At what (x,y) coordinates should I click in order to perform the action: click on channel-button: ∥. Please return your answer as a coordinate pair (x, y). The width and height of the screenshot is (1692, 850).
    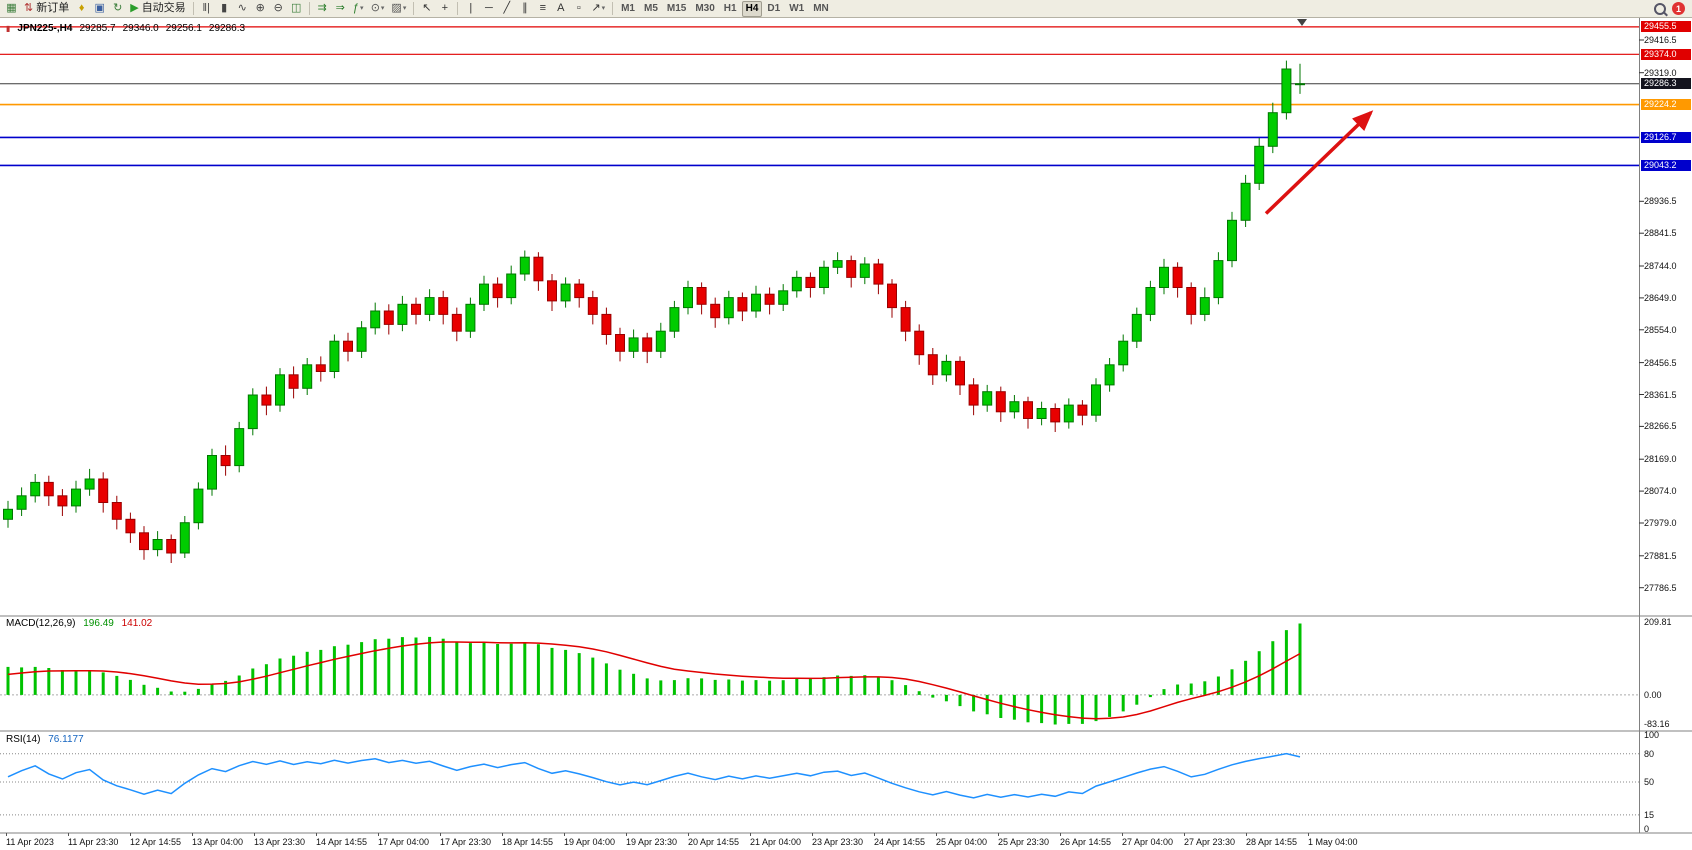
    Looking at the image, I should click on (524, 9).